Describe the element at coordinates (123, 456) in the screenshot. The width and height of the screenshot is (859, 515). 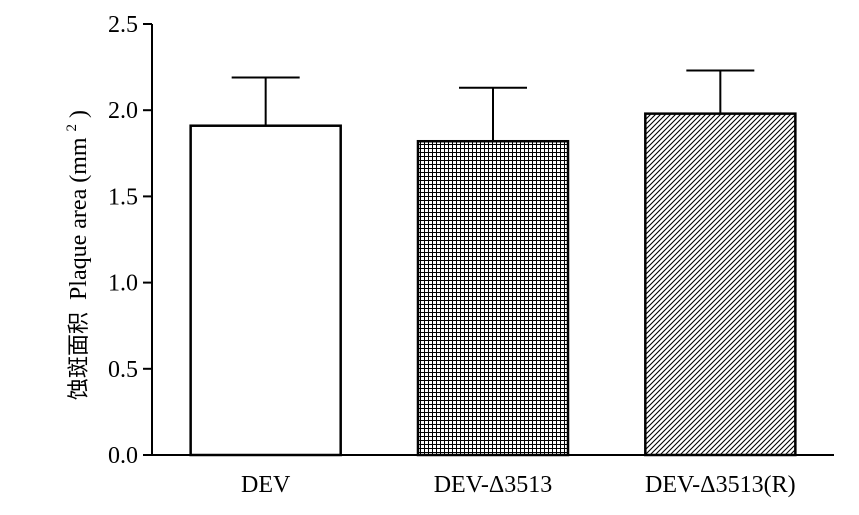
I see `y-tick-label: 0.0` at that location.